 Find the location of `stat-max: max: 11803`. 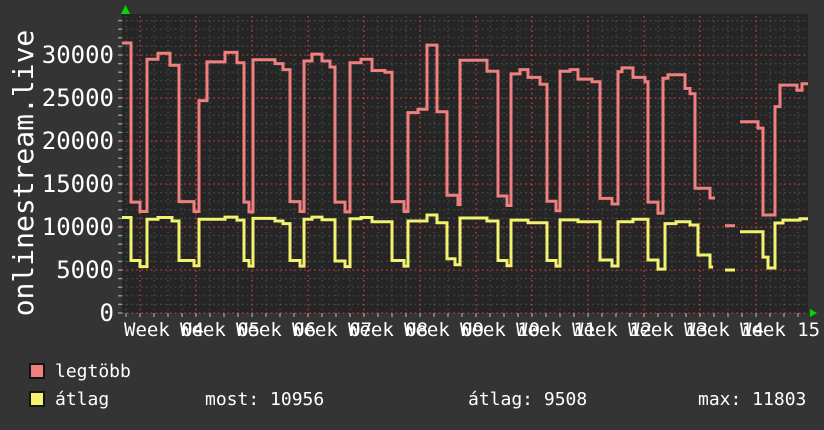

stat-max: max: 11803 is located at coordinates (752, 399).